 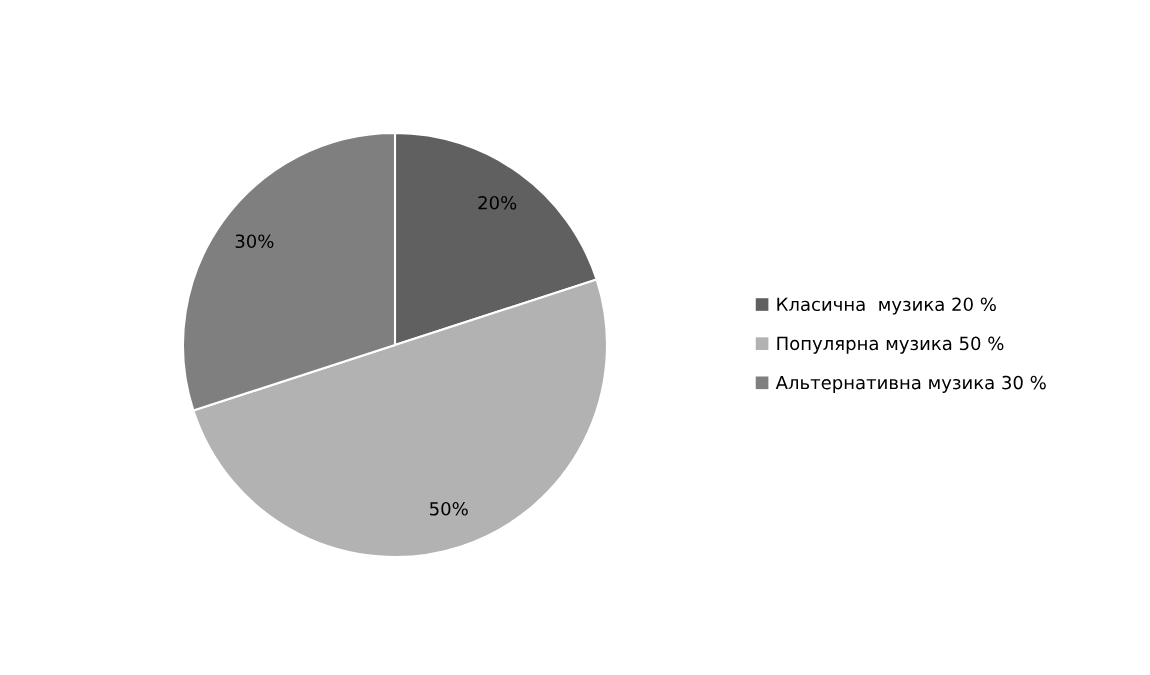 What do you see at coordinates (254, 241) in the screenshot?
I see `data-label: 30%` at bounding box center [254, 241].